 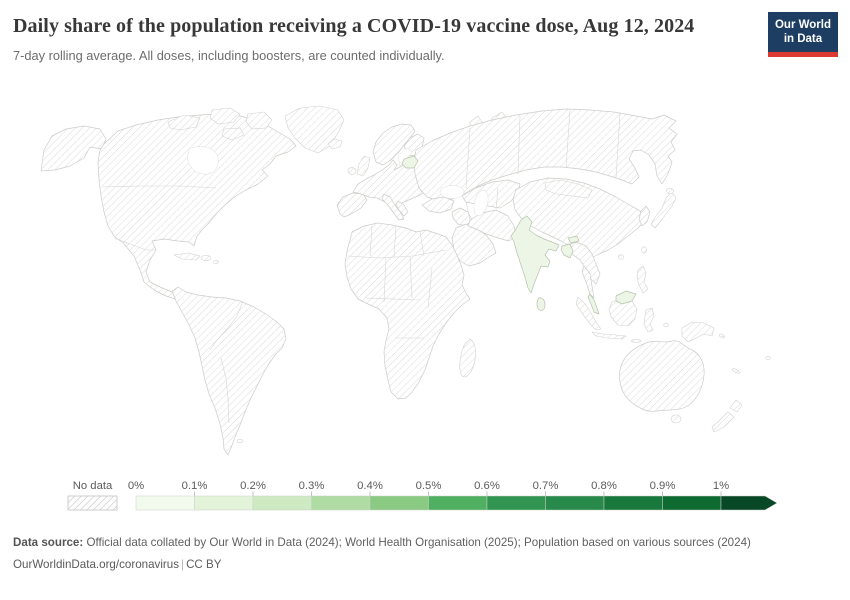 What do you see at coordinates (229, 371) in the screenshot?
I see `region-south-america` at bounding box center [229, 371].